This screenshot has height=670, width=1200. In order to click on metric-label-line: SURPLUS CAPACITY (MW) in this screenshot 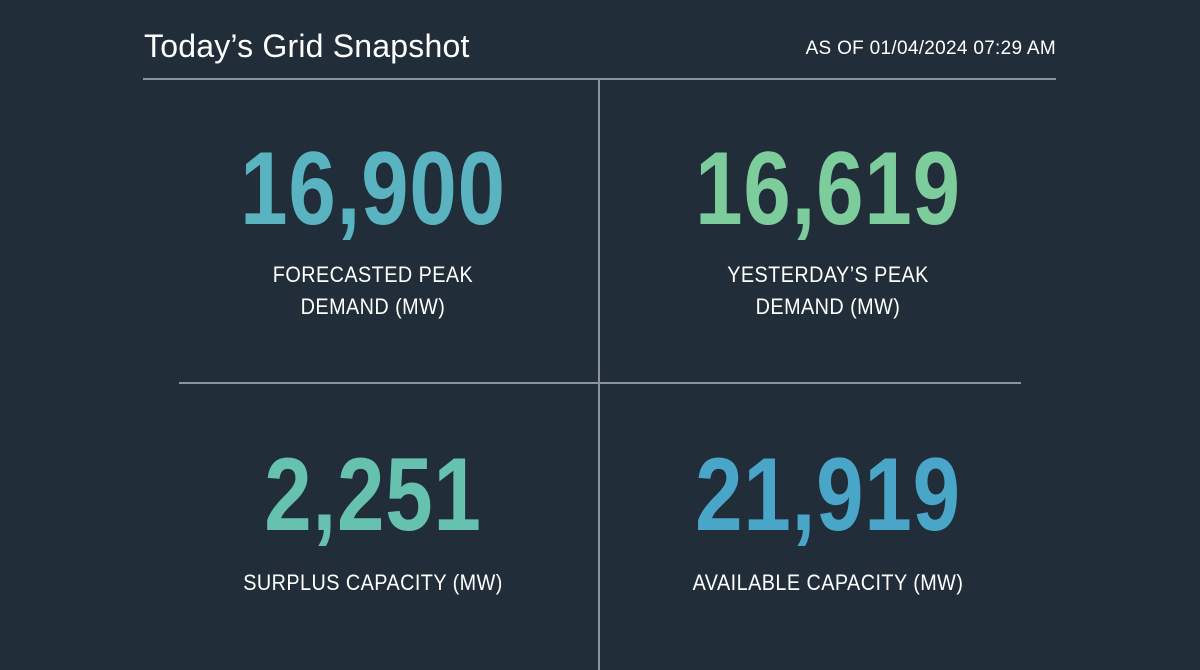, I will do `click(373, 582)`.